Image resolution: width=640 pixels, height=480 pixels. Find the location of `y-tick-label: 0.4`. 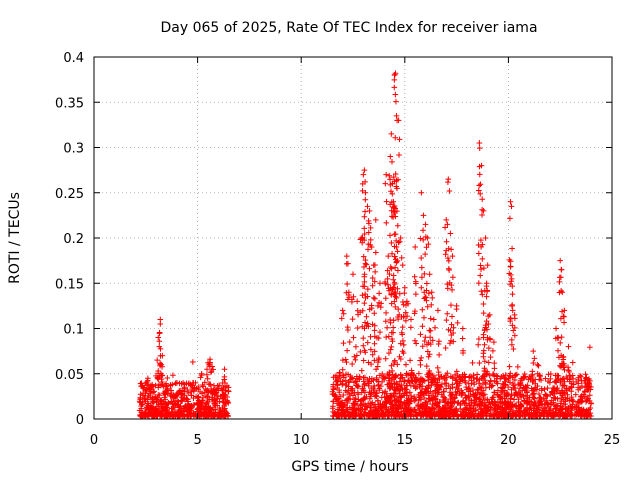

y-tick-label: 0.4 is located at coordinates (73, 58).